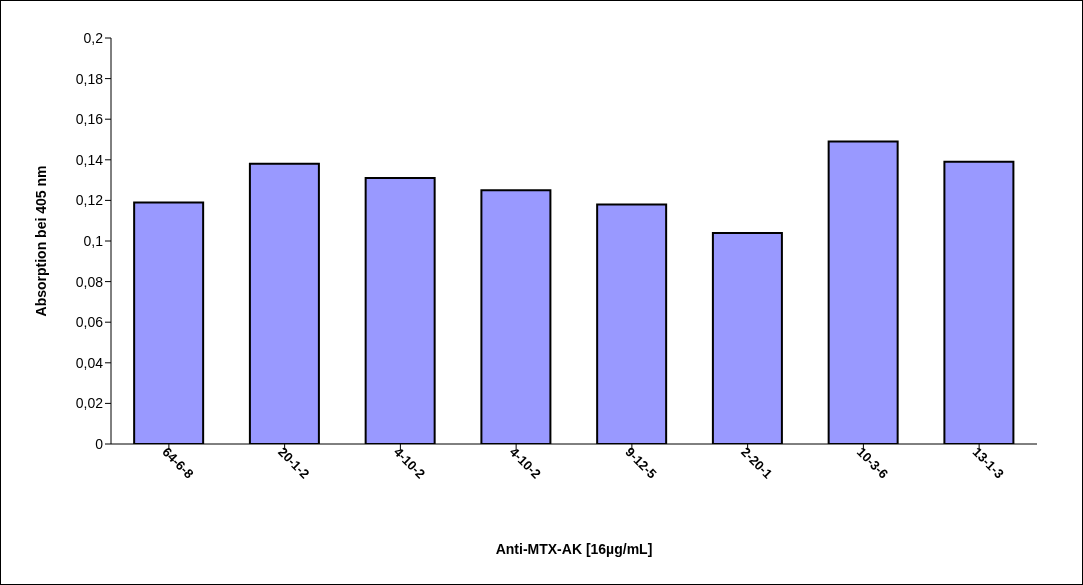 Image resolution: width=1083 pixels, height=585 pixels. Describe the element at coordinates (574, 549) in the screenshot. I see `x-axis-title: Anti-MTX-AK [16µg/mL]` at that location.